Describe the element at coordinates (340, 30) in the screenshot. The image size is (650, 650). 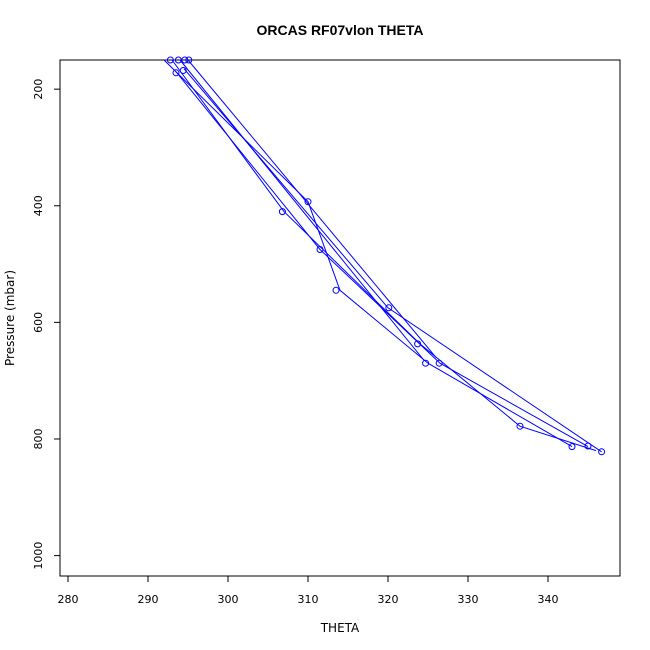
I see `chart-title: ORCAS RF07vlon THETA` at that location.